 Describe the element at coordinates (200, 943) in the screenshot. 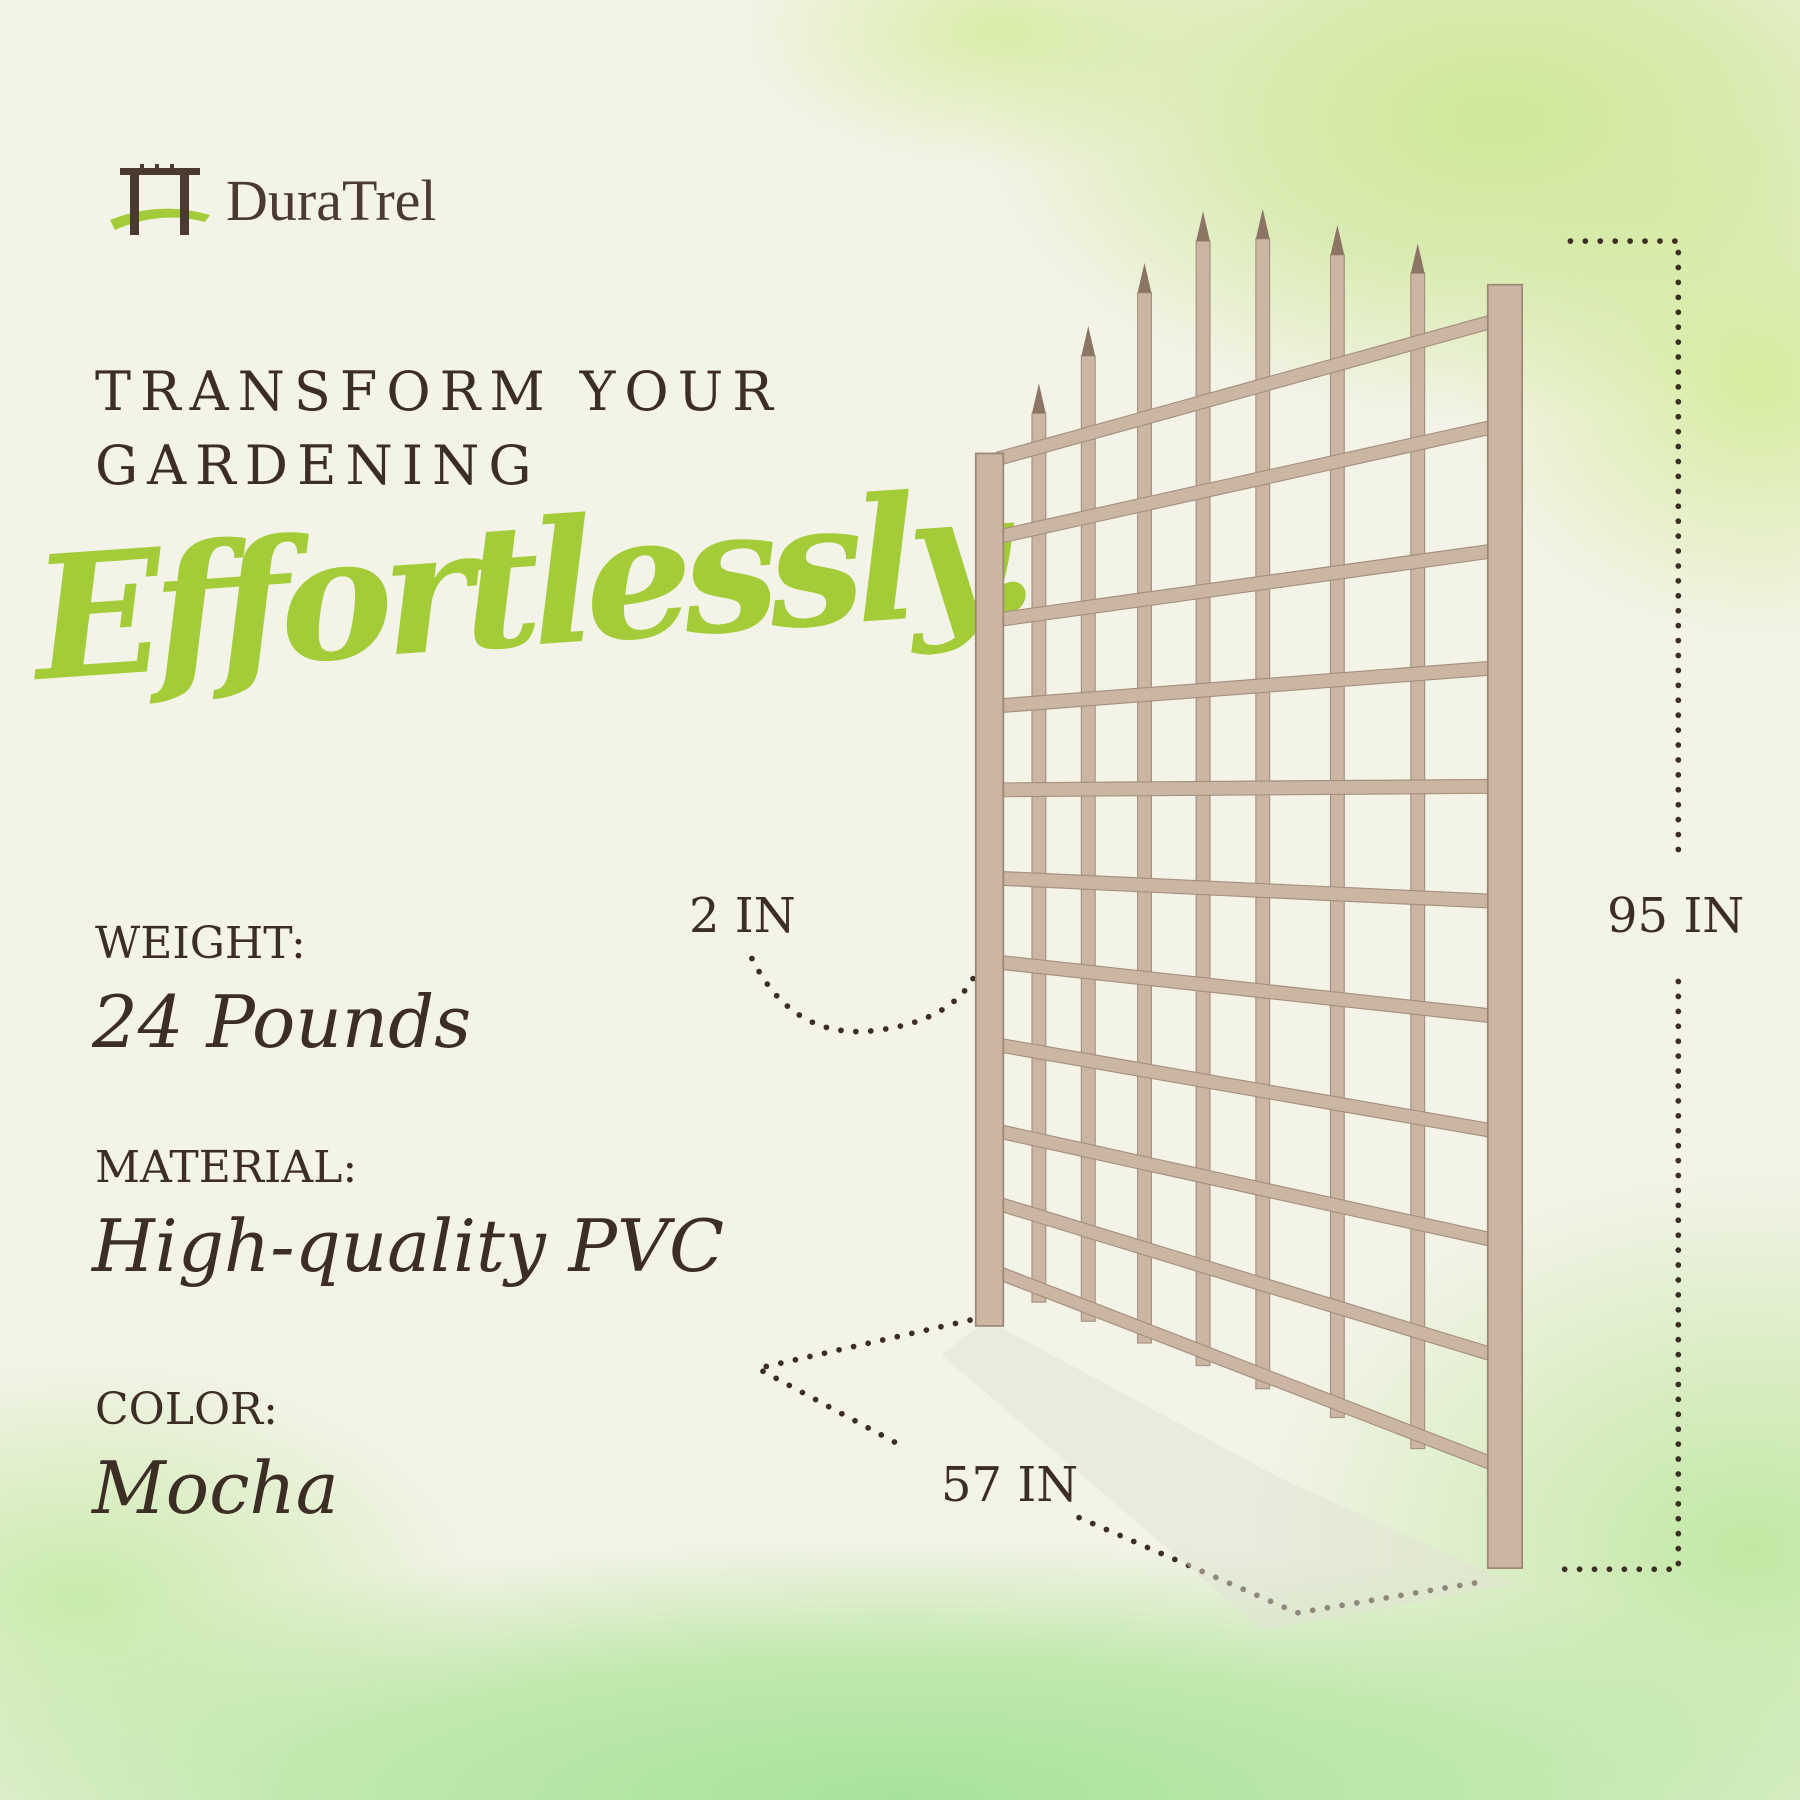

I see `weight-label: WEIGHT:` at that location.